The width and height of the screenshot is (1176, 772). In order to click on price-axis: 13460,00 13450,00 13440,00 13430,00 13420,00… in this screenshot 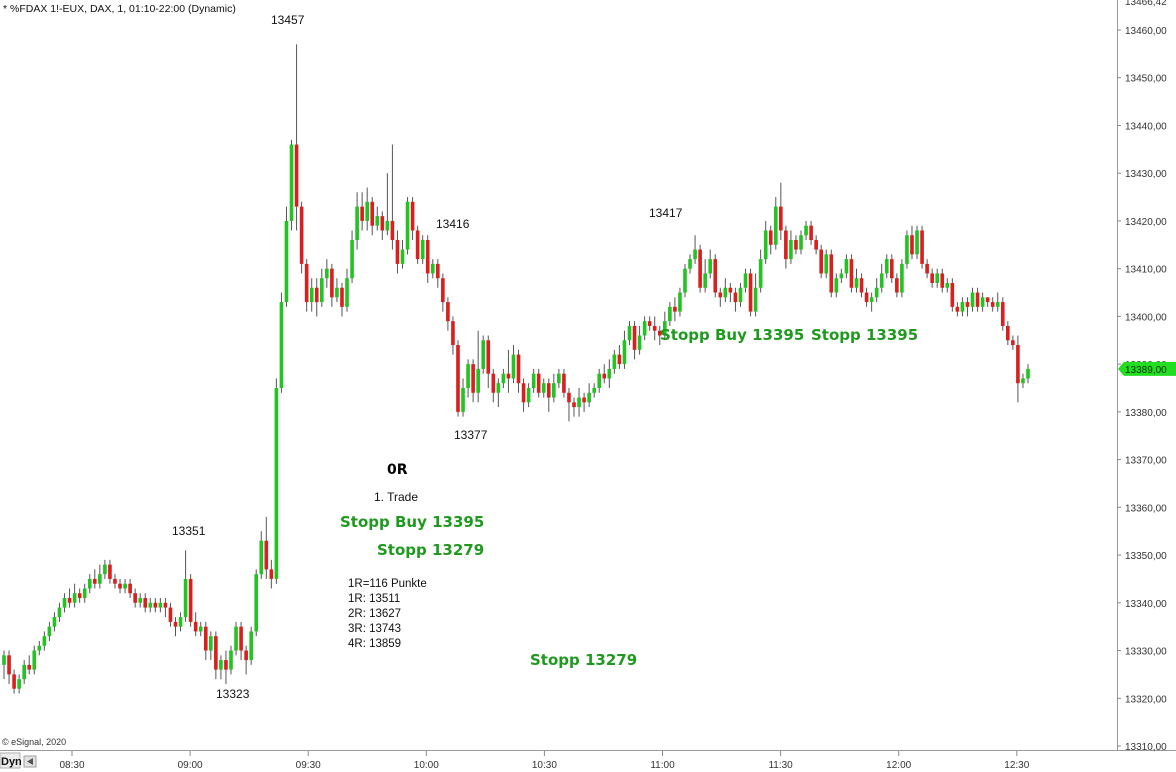, I will do `click(1146, 376)`.